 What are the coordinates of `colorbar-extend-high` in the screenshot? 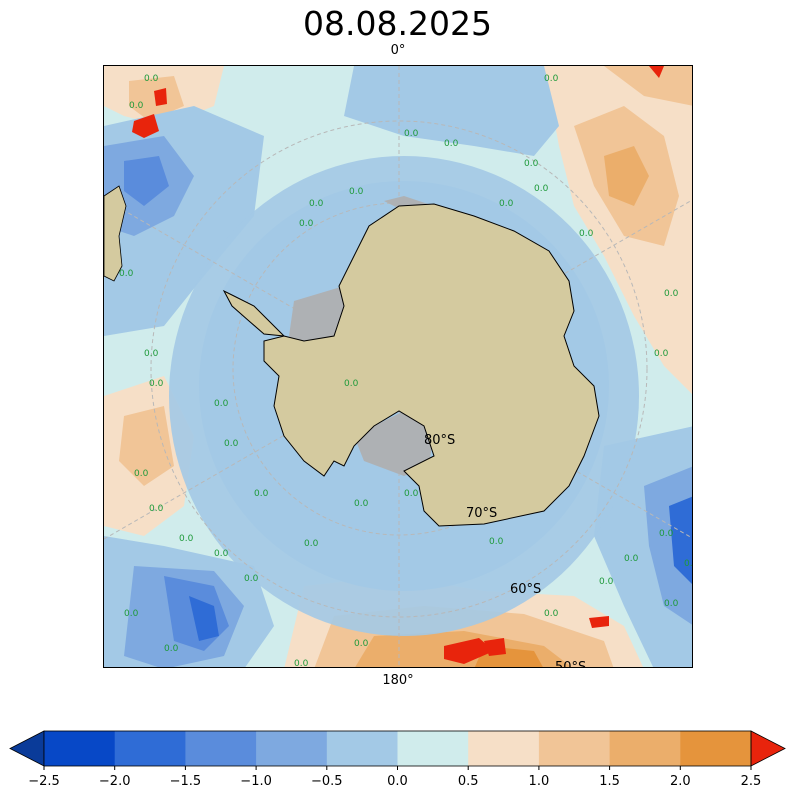 It's located at (768, 748).